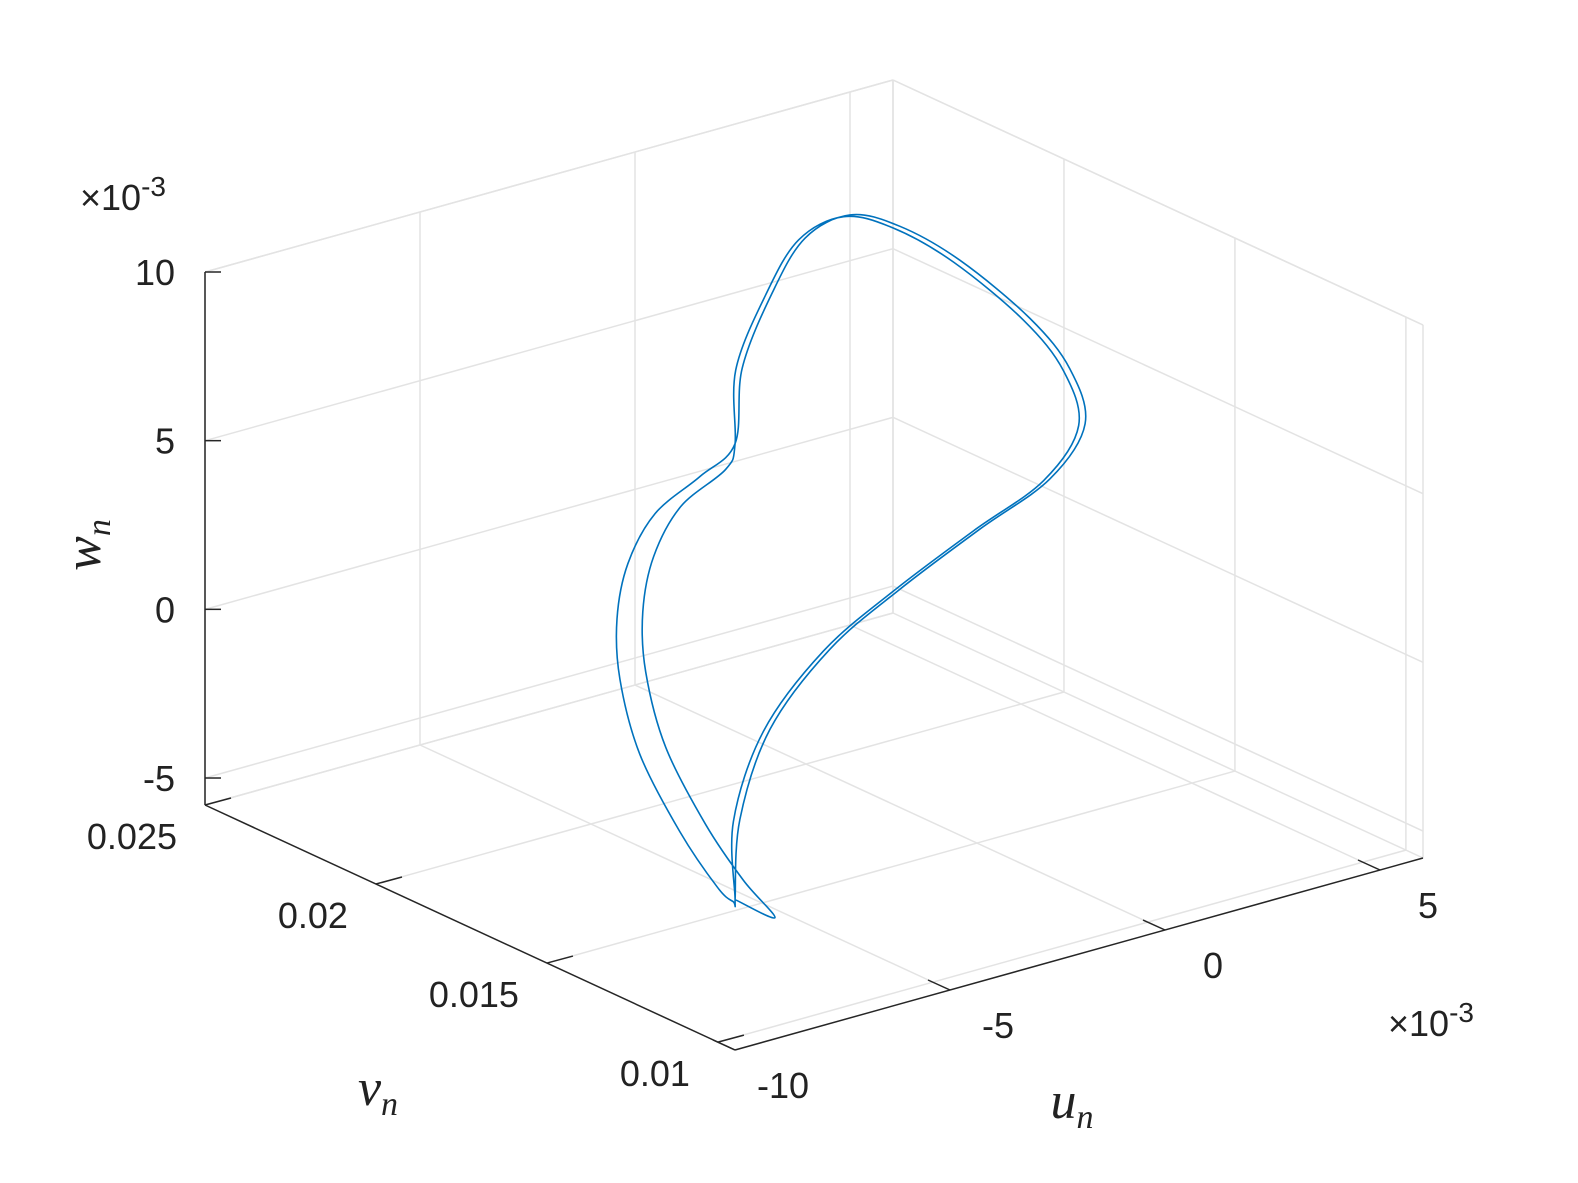 This screenshot has height=1183, width=1578. What do you see at coordinates (470, 927) in the screenshot?
I see `y-axis-line` at bounding box center [470, 927].